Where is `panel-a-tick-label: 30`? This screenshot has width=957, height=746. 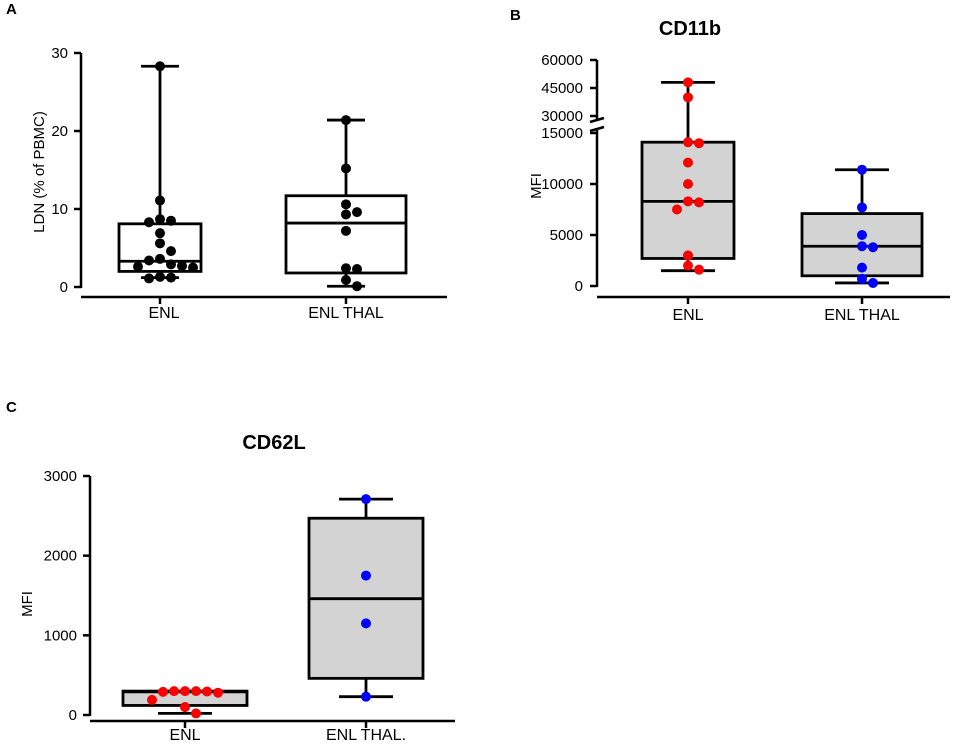 panel-a-tick-label: 30 is located at coordinates (59, 53).